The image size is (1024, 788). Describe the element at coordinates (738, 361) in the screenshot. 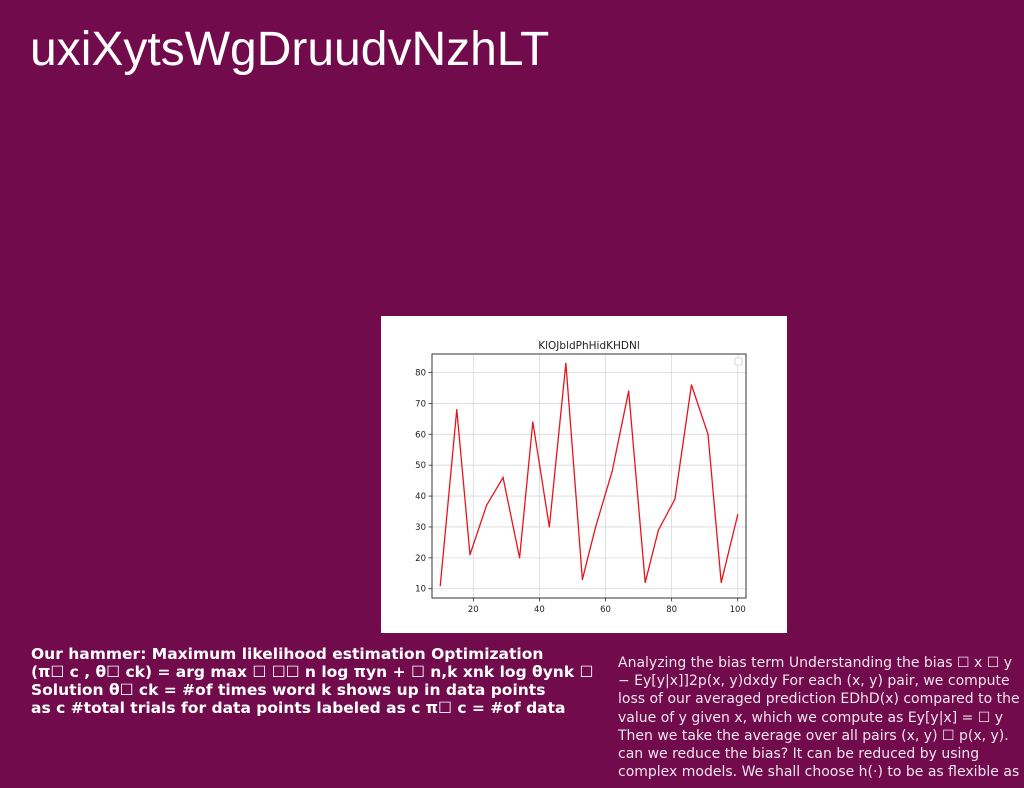

I see `legend-box` at that location.